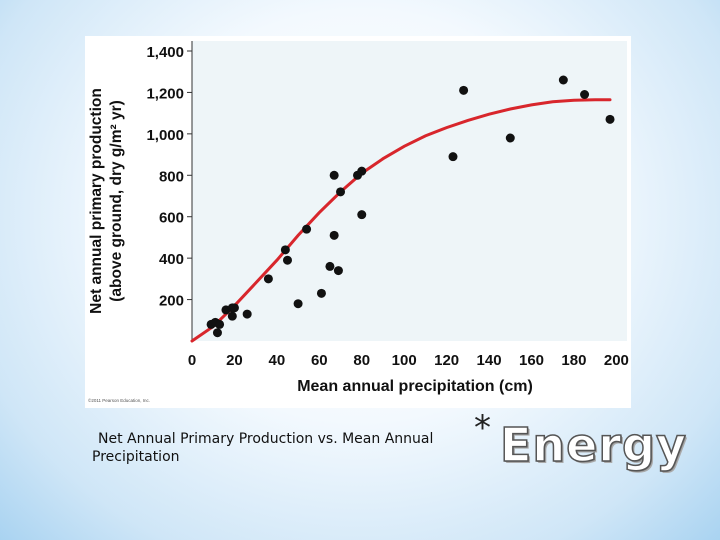 The height and width of the screenshot is (540, 720). Describe the element at coordinates (361, 360) in the screenshot. I see `x-tick-label: 80` at that location.